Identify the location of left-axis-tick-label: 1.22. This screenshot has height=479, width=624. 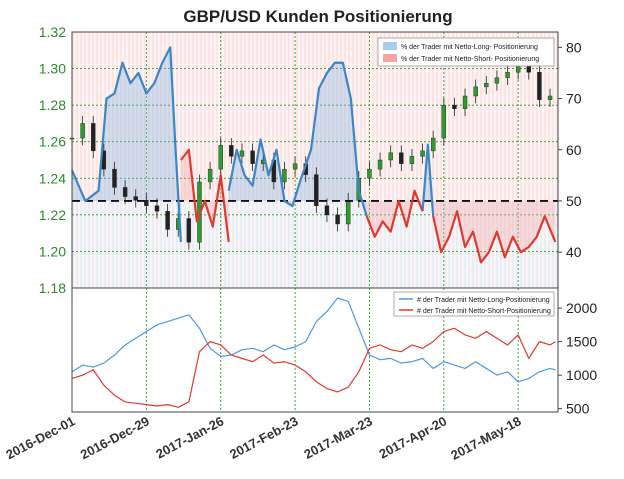
(52, 215).